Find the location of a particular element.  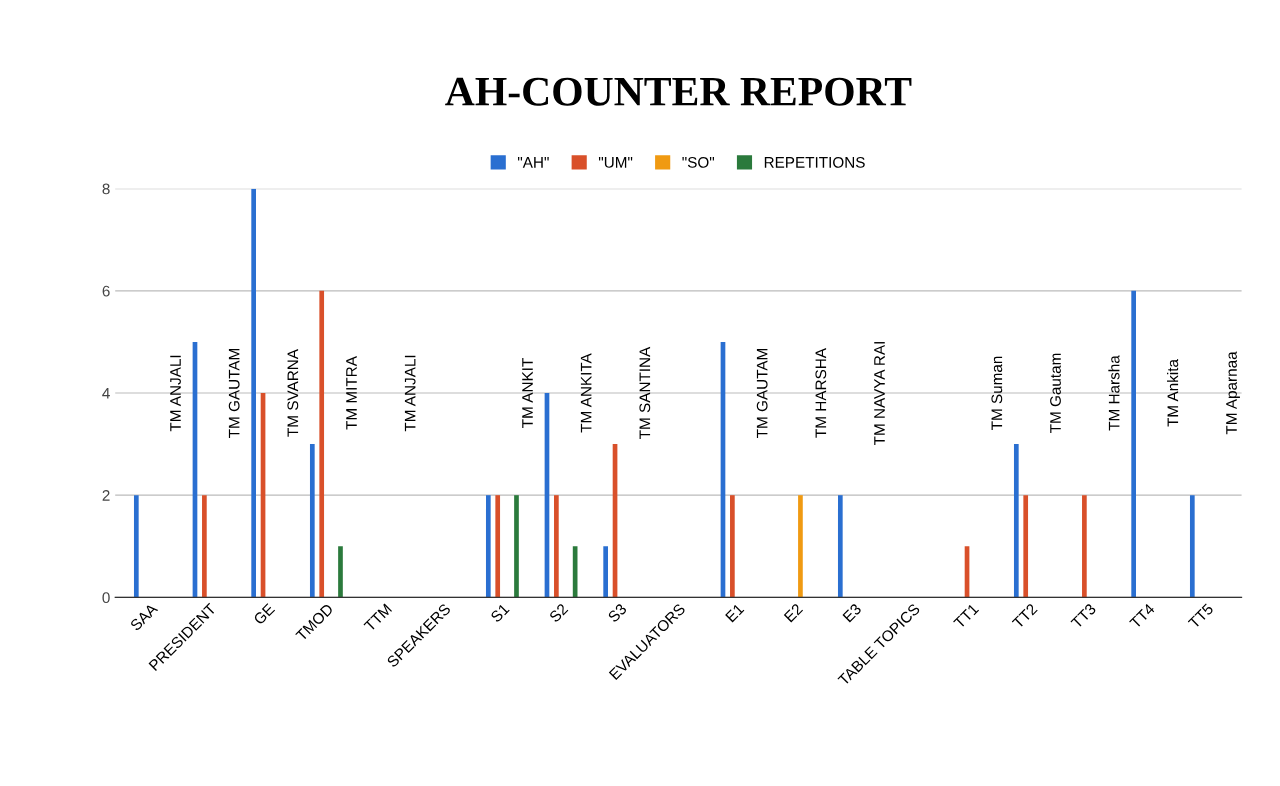

chart-title: AH-COUNTER REPORT is located at coordinates (678, 91).